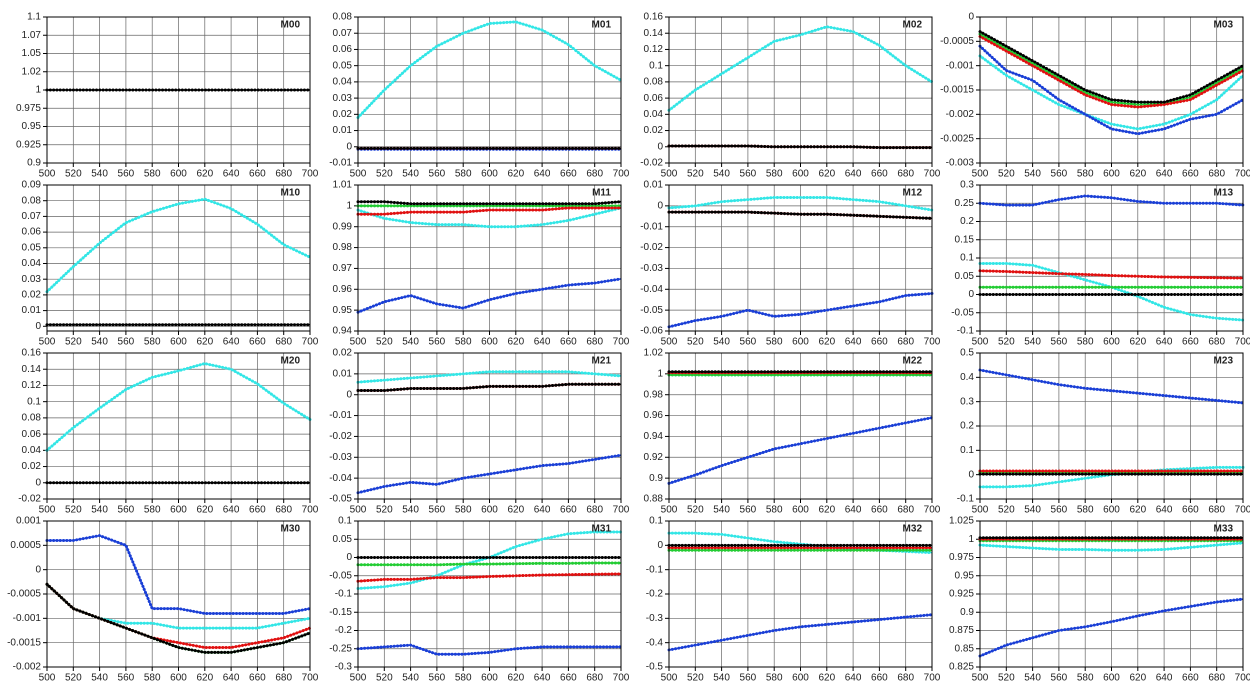 The image size is (1250, 688). I want to click on y-tick-label: 1.02, so click(654, 353).